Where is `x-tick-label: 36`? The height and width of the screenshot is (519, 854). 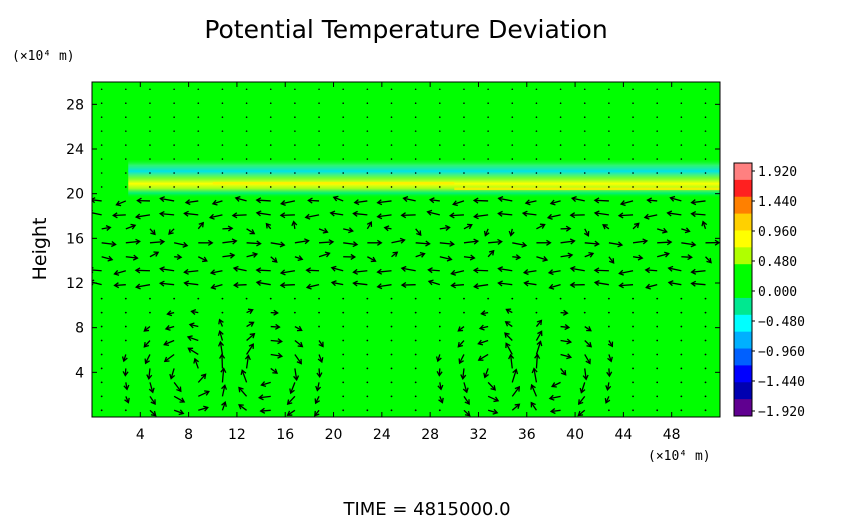
x-tick-label: 36 is located at coordinates (527, 435).